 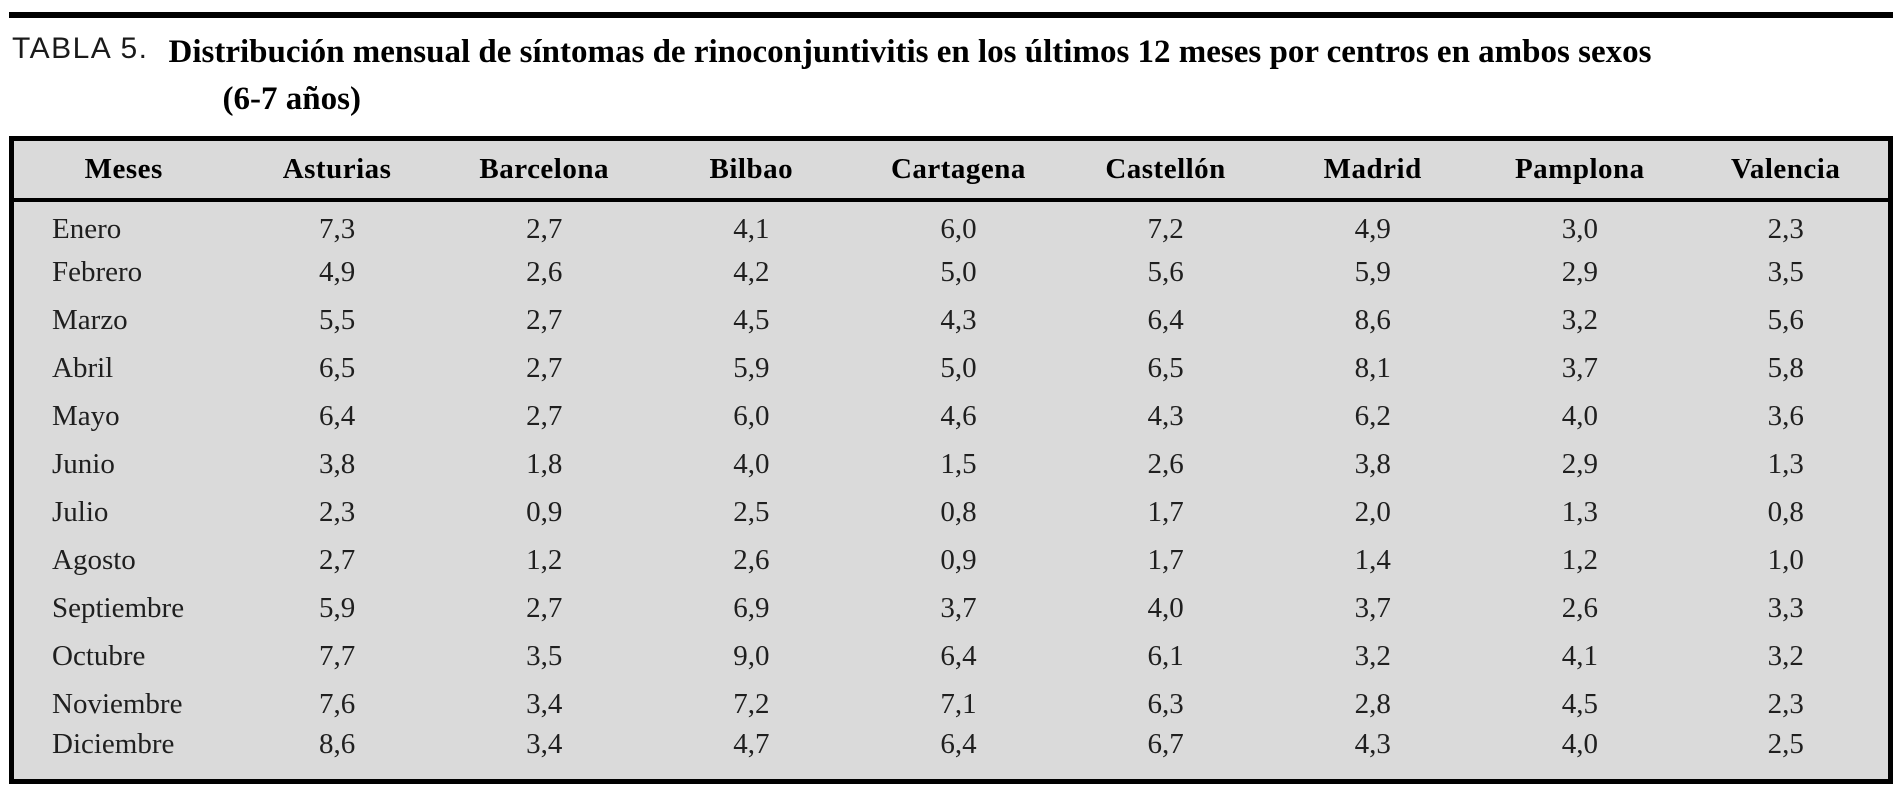 What do you see at coordinates (1373, 170) in the screenshot?
I see `column-header-madrid: Madrid` at bounding box center [1373, 170].